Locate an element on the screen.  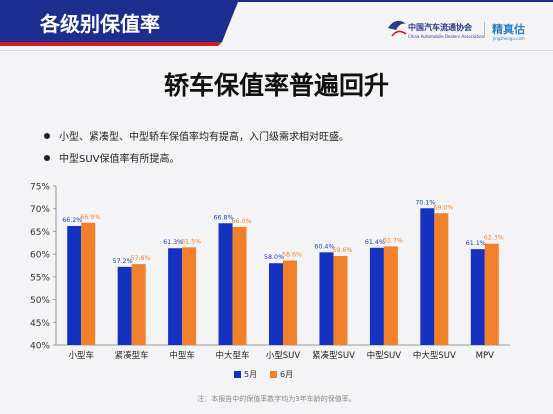
y-tick-label: 55% is located at coordinates (40, 278).